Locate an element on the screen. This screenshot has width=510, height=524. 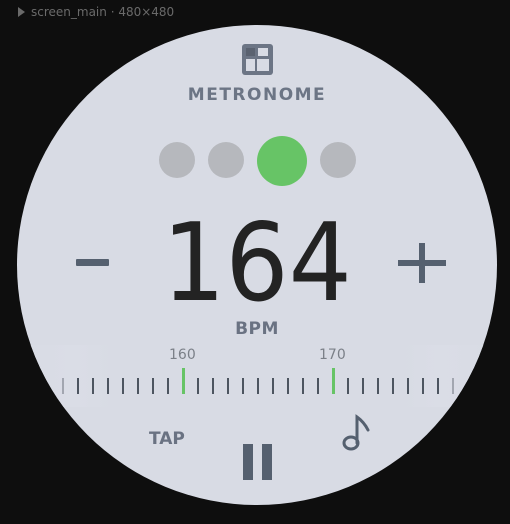
play-icon is located at coordinates (21, 12).